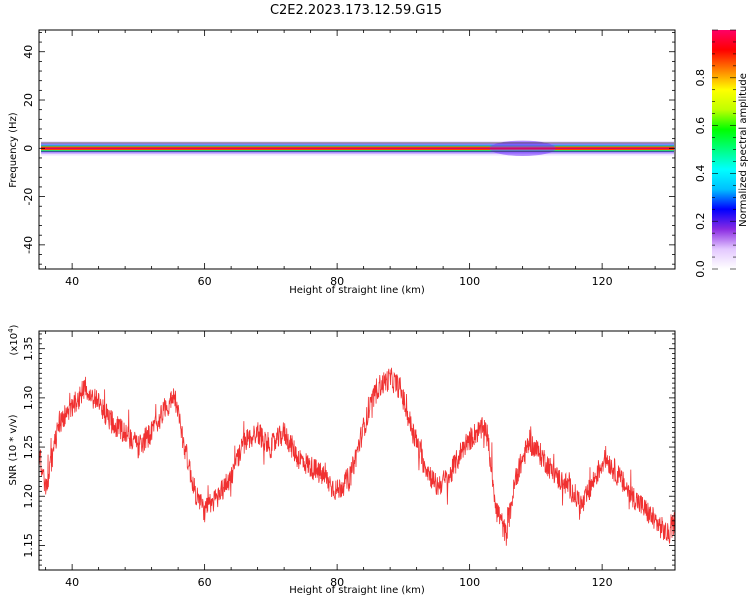 The image size is (750, 600). Describe the element at coordinates (28, 348) in the screenshot. I see `y-tick-label: 1.35` at that location.